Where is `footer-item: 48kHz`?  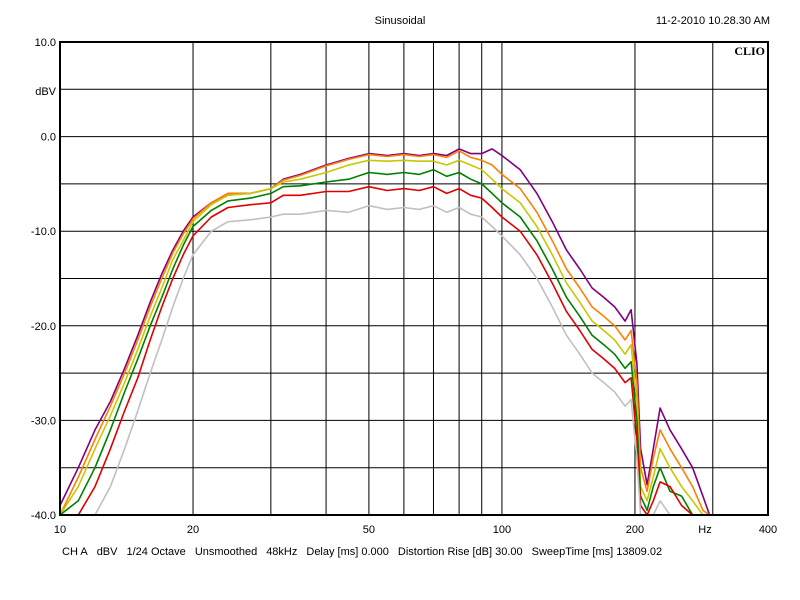 footer-item: 48kHz is located at coordinates (281, 552).